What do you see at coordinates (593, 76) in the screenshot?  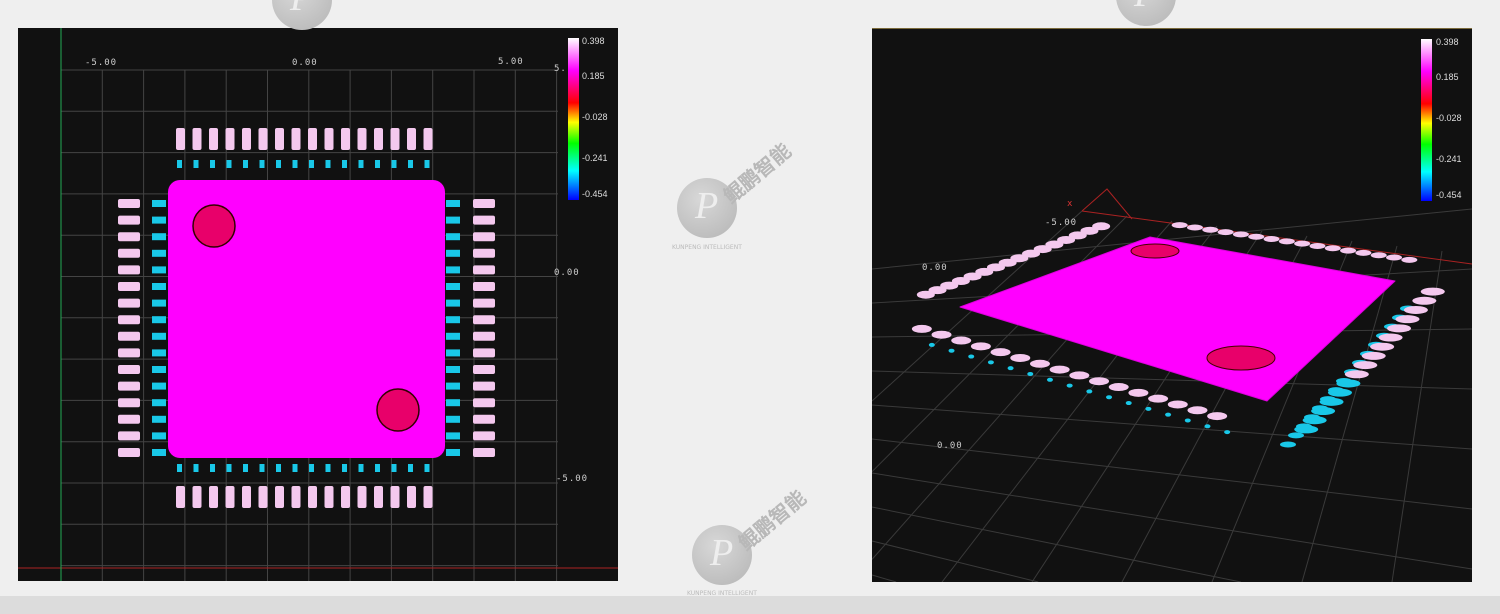 I see `colorbar-label: 0.185` at bounding box center [593, 76].